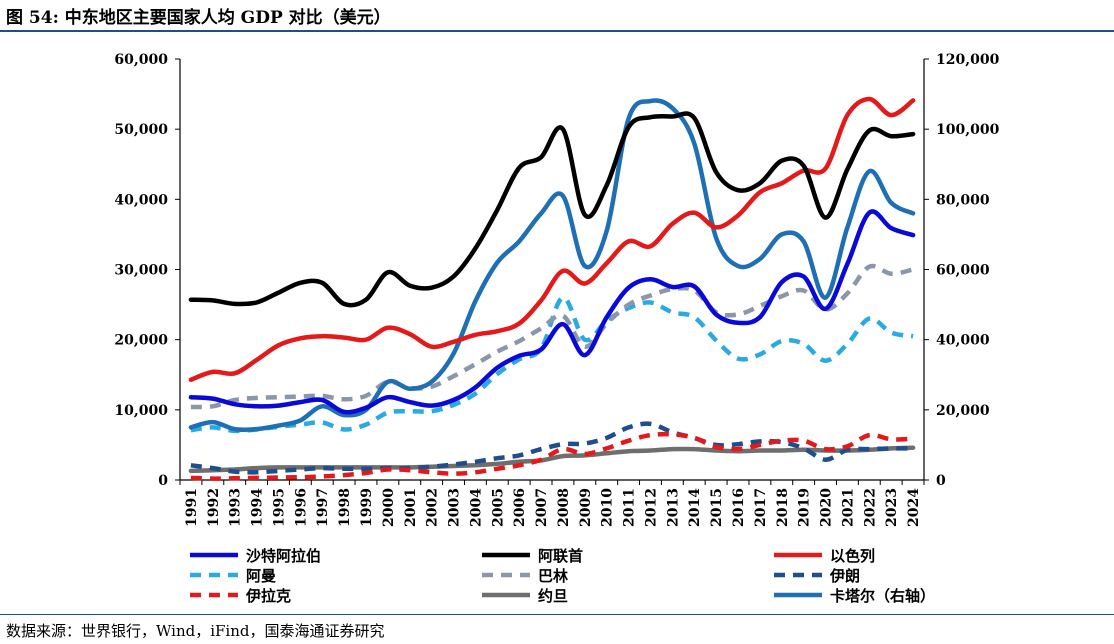 This screenshot has width=1114, height=644. I want to click on x-tick-label: 2017, so click(761, 507).